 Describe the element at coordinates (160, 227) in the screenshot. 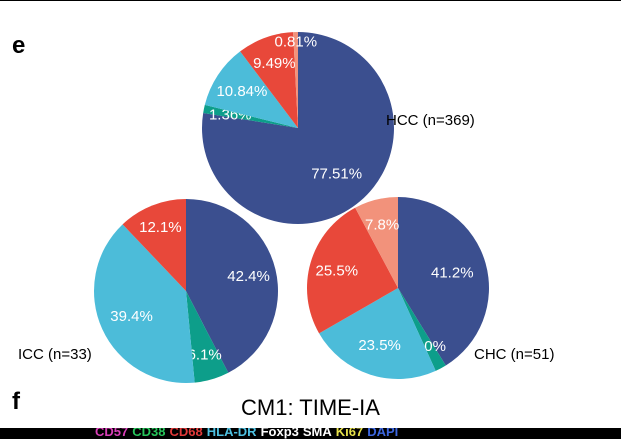

I see `slice-label: 12.1%` at that location.